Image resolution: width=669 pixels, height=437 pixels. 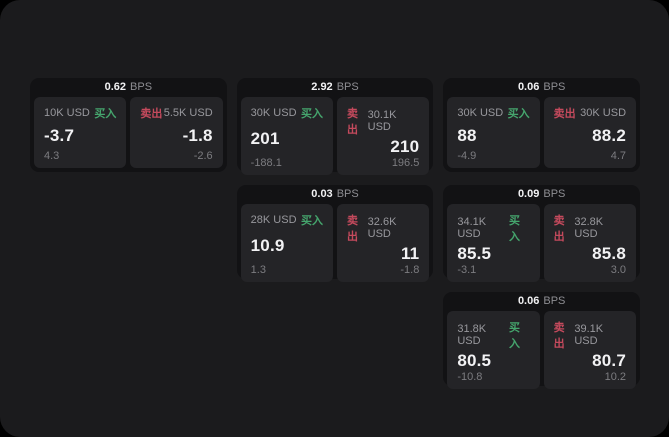 I want to click on sell-sub-value: 4.7, so click(x=618, y=156).